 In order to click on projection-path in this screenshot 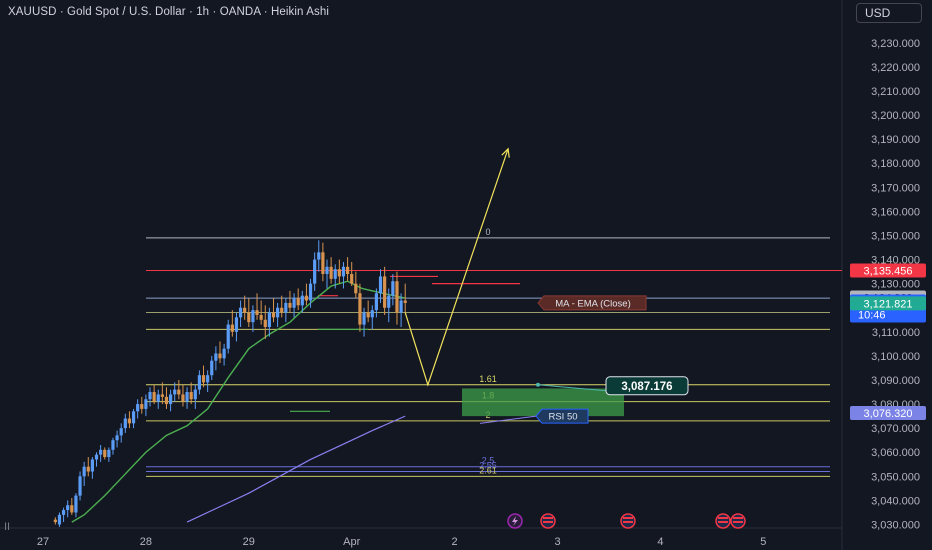, I will do `click(456, 267)`.